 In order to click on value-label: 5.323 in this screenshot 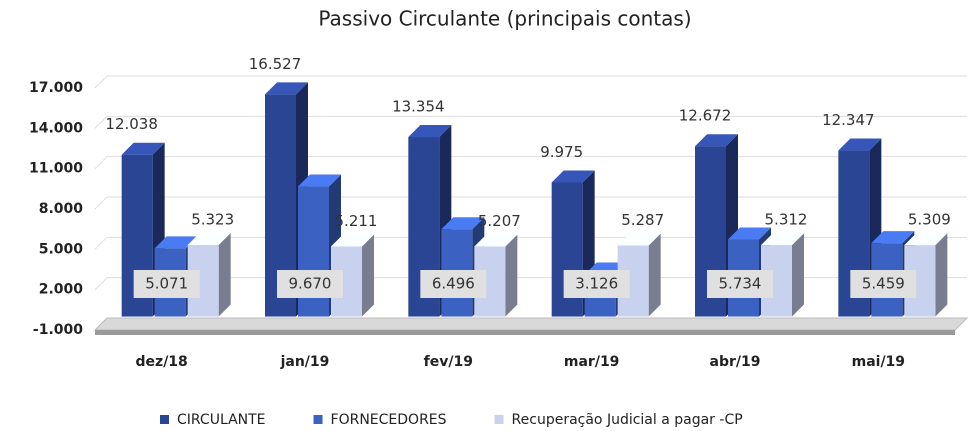, I will do `click(212, 219)`.